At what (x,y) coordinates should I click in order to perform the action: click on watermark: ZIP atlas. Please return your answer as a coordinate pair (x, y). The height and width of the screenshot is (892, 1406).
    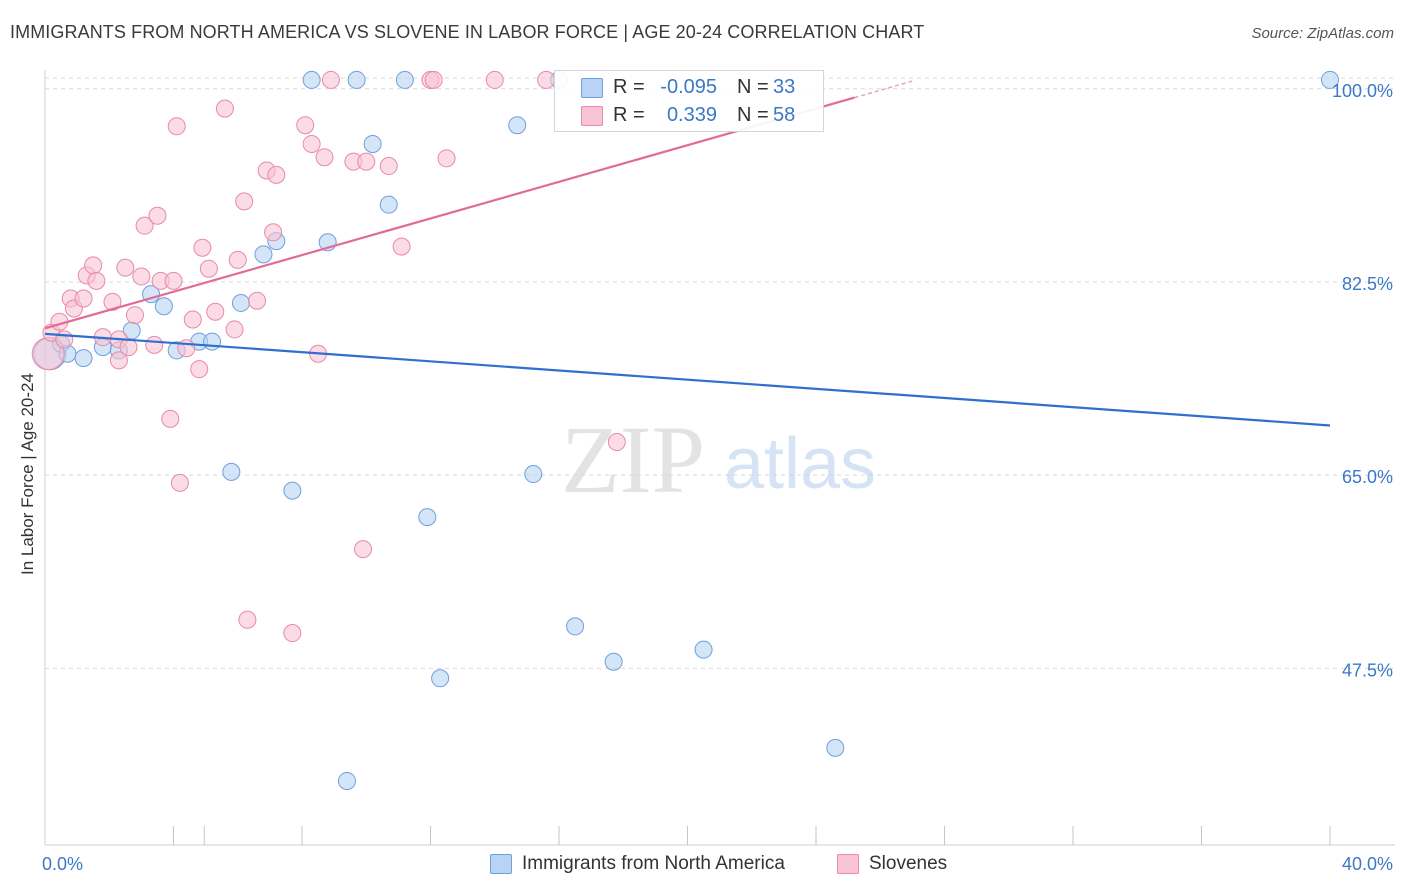
    Looking at the image, I should click on (718, 459).